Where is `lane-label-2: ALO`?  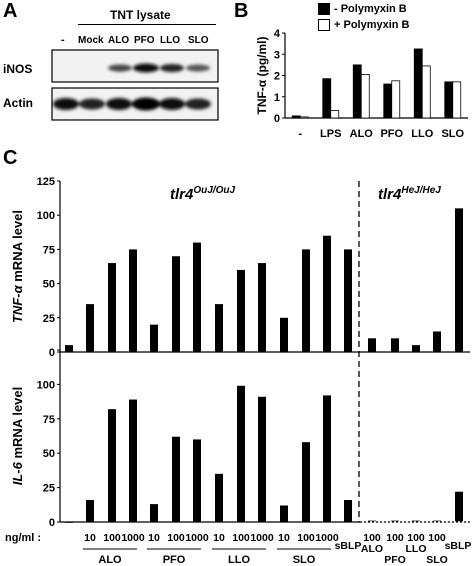 lane-label-2: ALO is located at coordinates (119, 40).